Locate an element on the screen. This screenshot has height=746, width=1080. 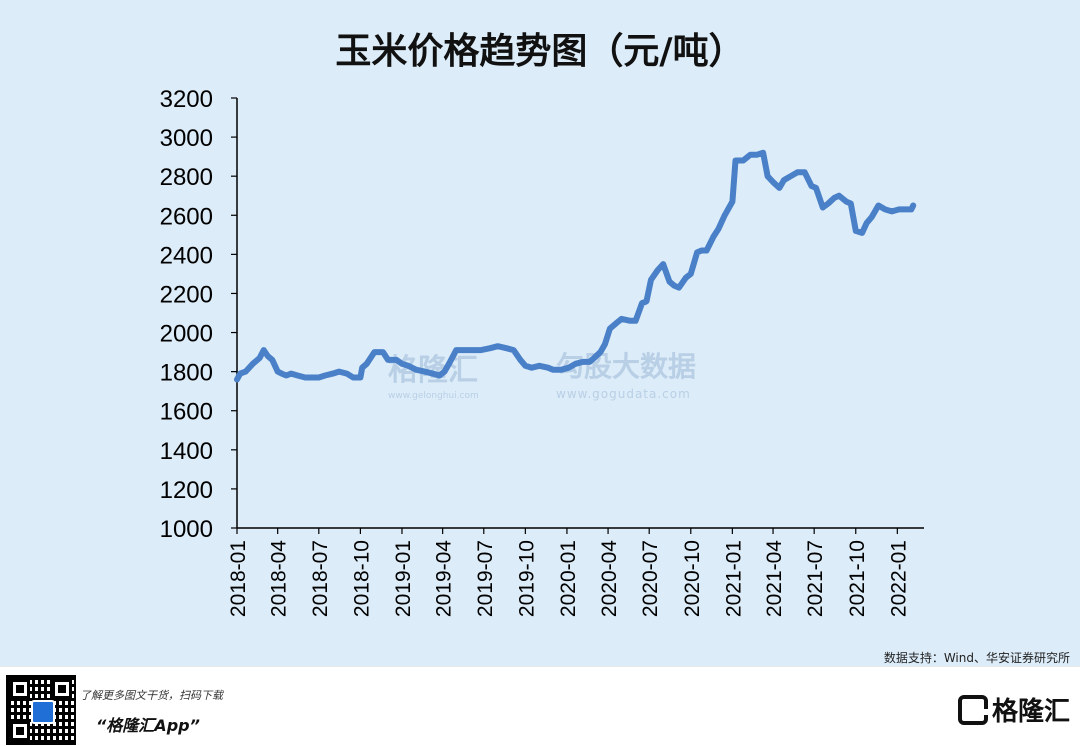
x-tick-label: 2019-04 is located at coordinates (444, 578).